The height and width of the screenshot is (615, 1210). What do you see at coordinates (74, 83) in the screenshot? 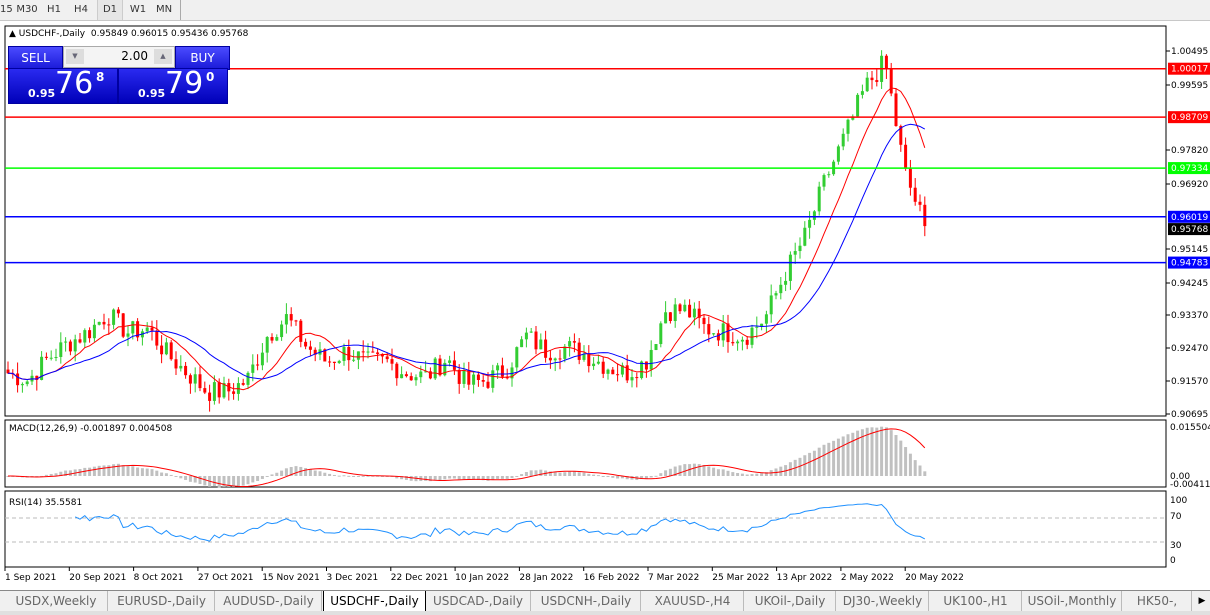
I see `sell-price-big: 76` at bounding box center [74, 83].